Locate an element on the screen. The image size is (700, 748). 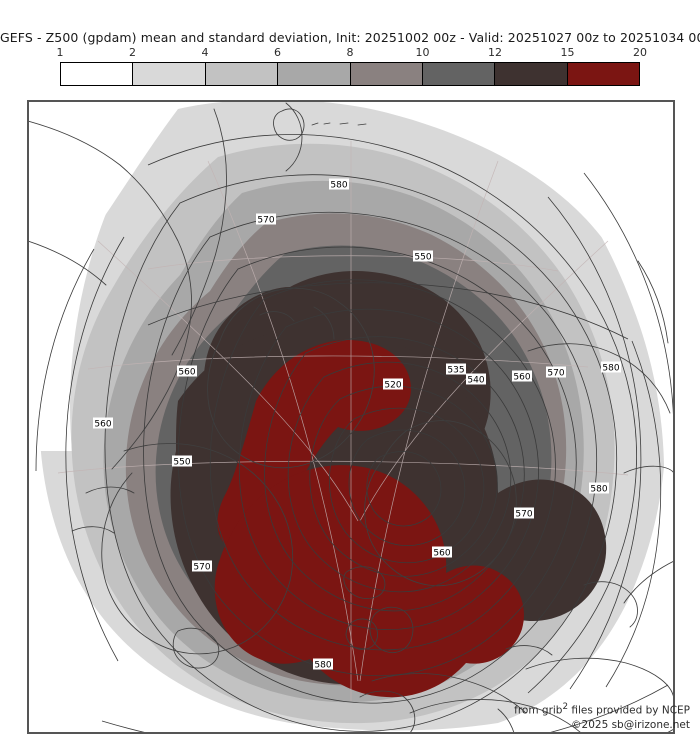
contour-label-520-4: 520 is located at coordinates (393, 384).